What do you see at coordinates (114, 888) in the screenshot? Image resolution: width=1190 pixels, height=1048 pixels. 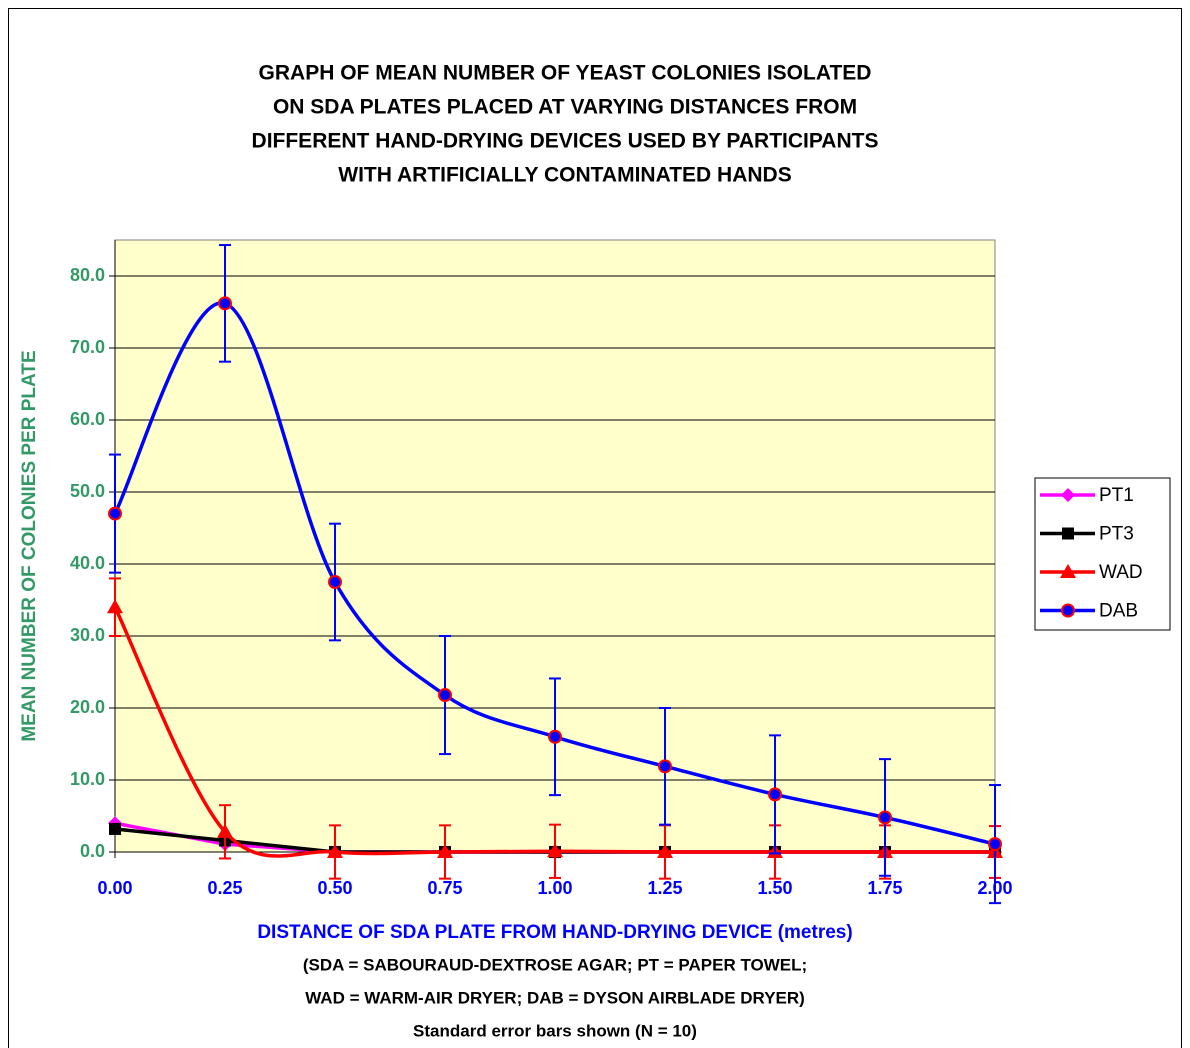 I see `x-tick-label: 0.00` at bounding box center [114, 888].